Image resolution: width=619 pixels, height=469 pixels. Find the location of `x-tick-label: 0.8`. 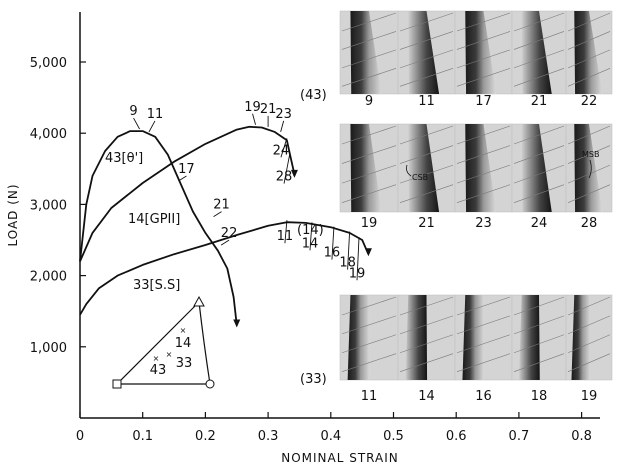

x-tick-label: 0.8 is located at coordinates (581, 436).